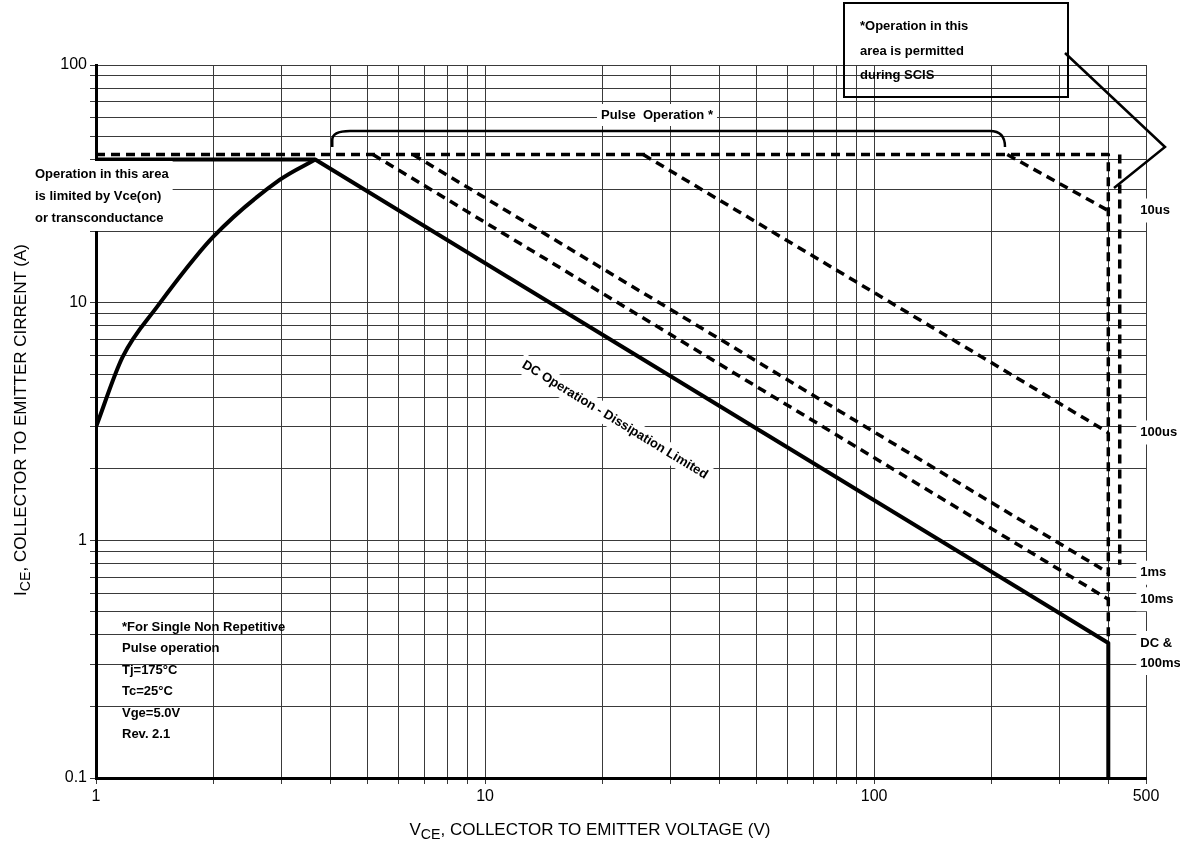  I want to click on text: 10ms, so click(1157, 598).